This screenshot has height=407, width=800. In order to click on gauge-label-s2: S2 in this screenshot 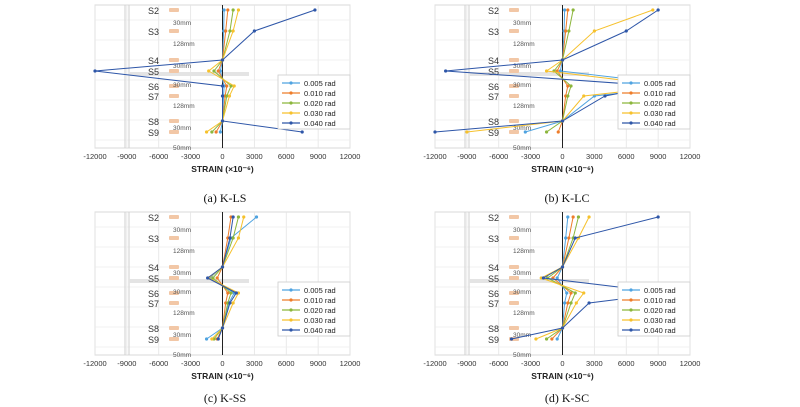, I will do `click(493, 11)`.